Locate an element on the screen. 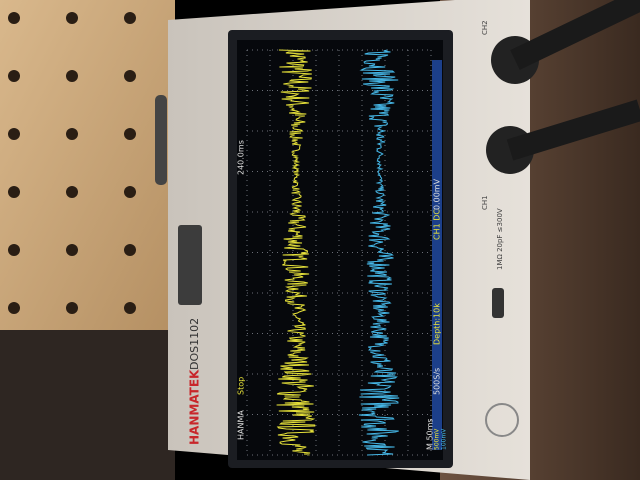 This screenshot has height=480, width=640. ch1-label: CH1 is located at coordinates (485, 202).